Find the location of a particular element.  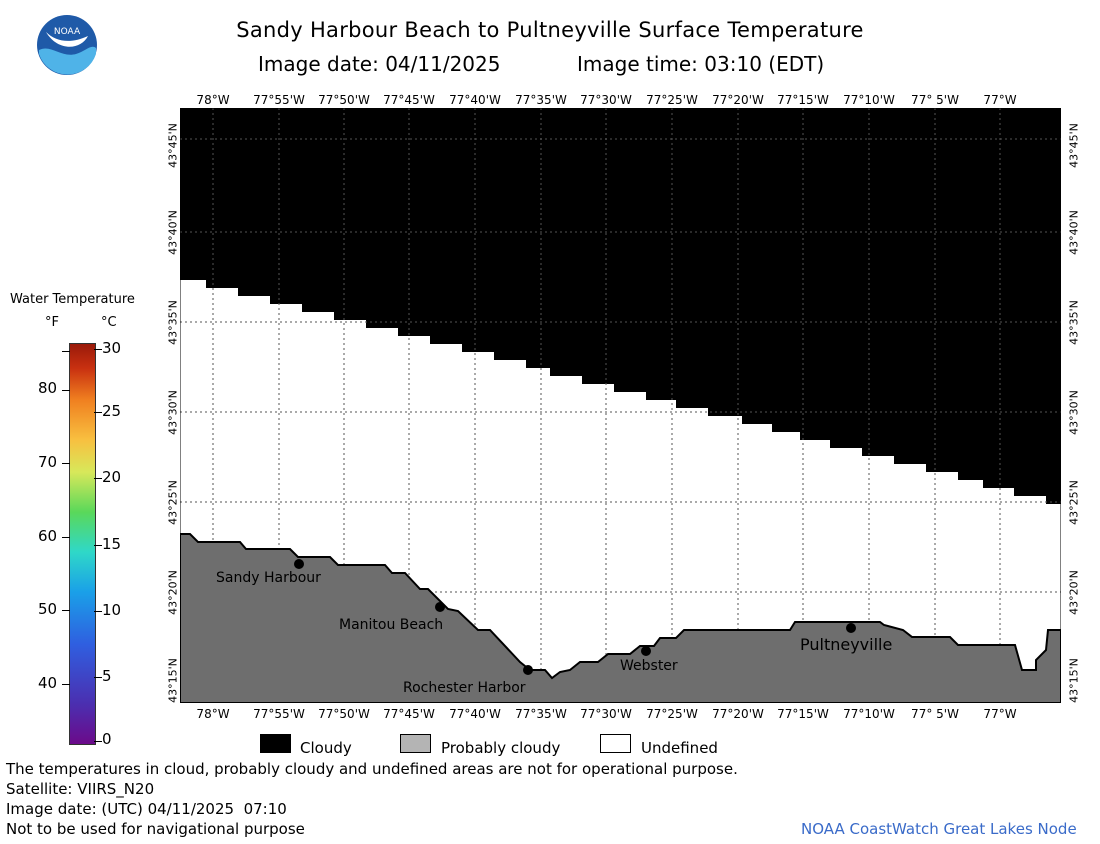

colorbar-f-label: 50 is located at coordinates (48, 609).